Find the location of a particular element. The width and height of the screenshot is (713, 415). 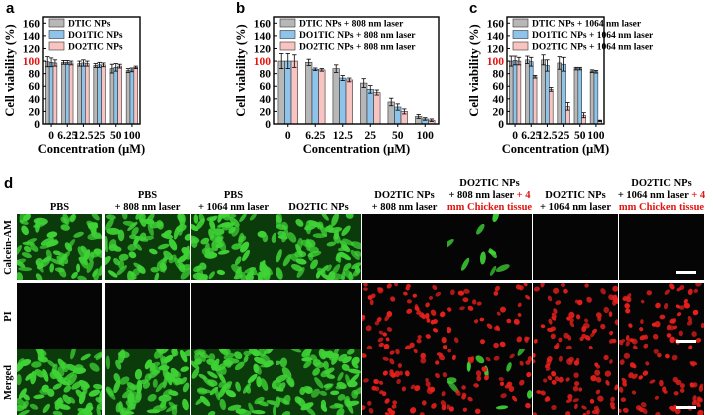

legend-label: DO2TIC NPs + 1064 nm laser is located at coordinates (593, 48).